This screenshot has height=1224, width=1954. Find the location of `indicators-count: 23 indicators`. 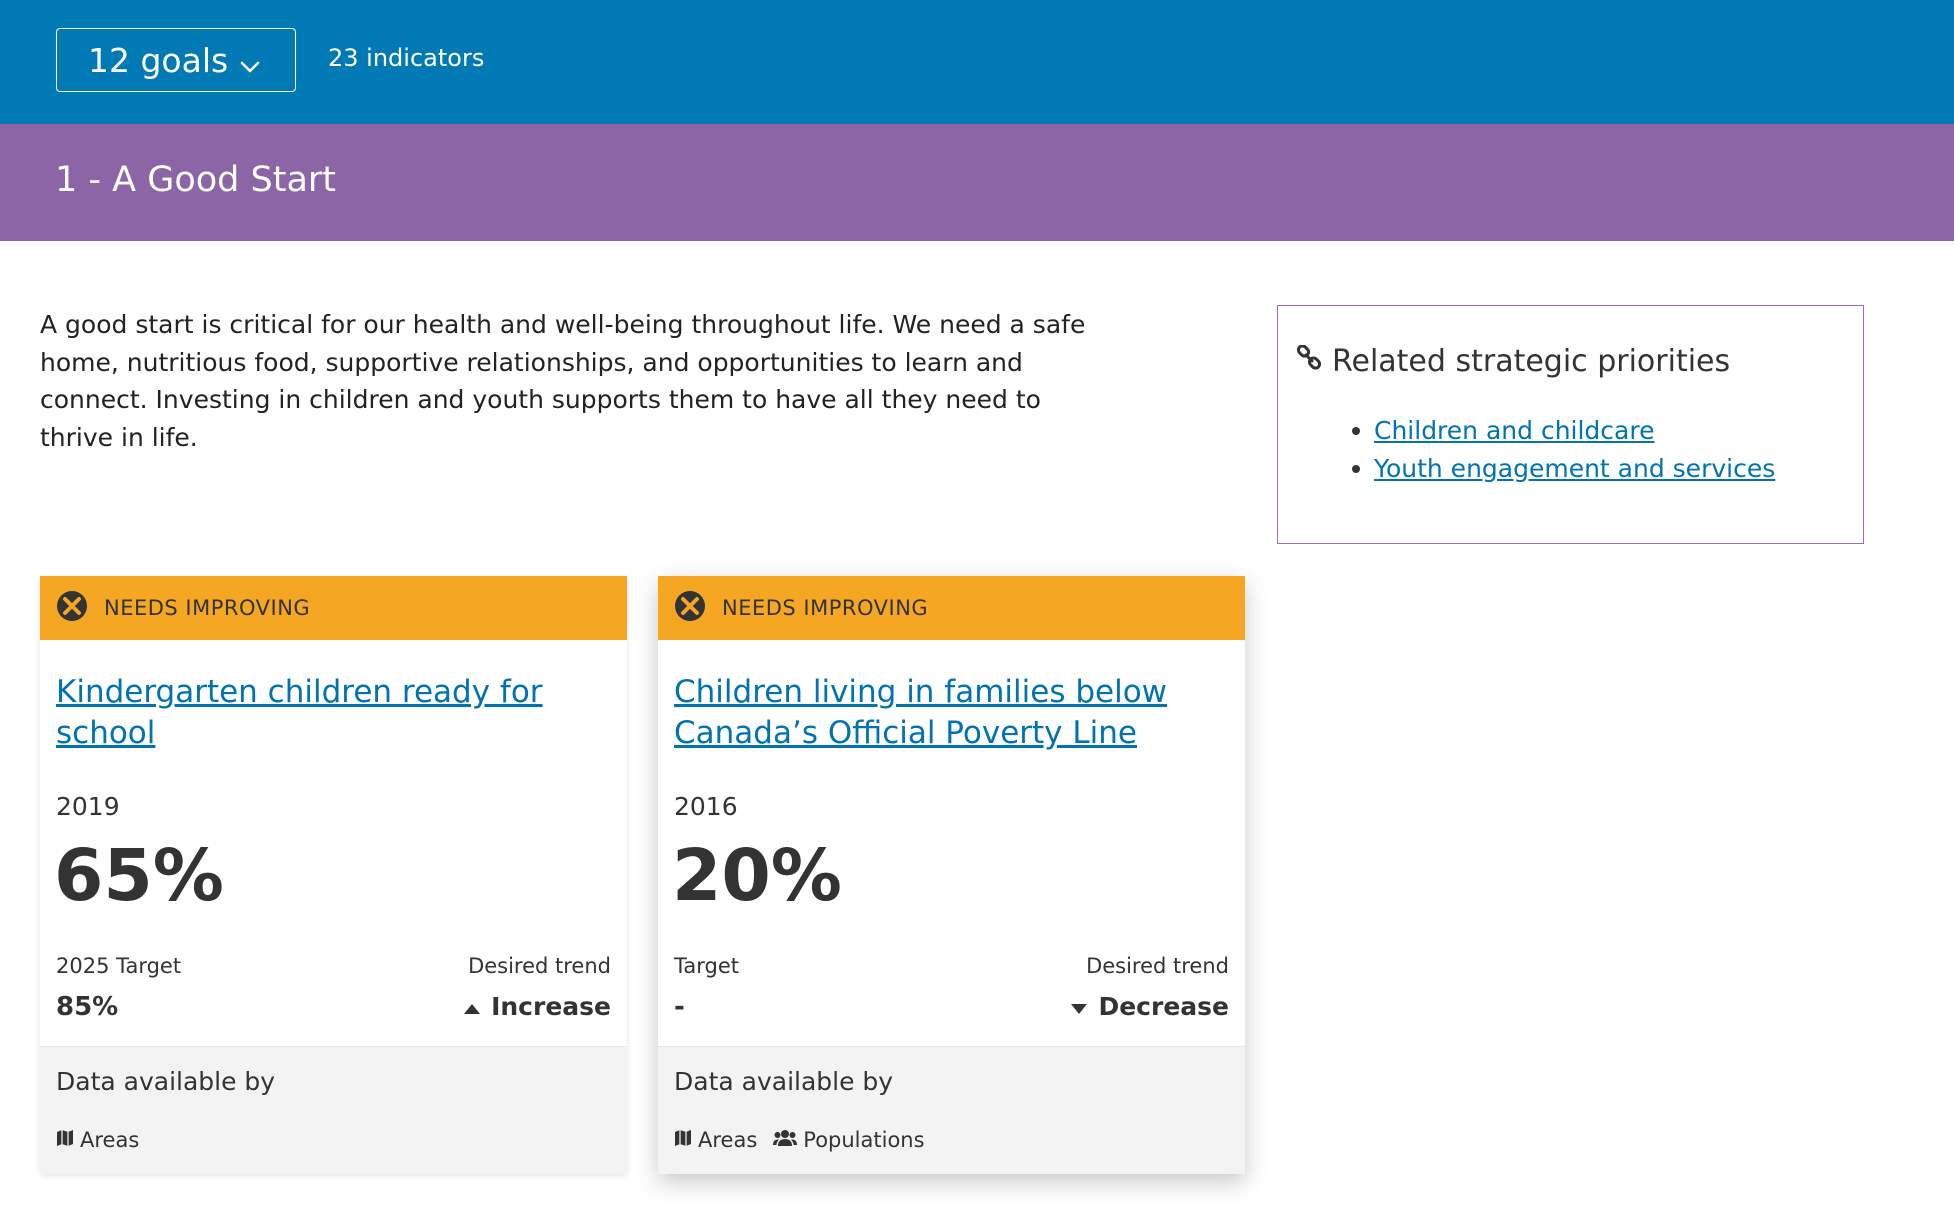

indicators-count: 23 indicators is located at coordinates (406, 58).